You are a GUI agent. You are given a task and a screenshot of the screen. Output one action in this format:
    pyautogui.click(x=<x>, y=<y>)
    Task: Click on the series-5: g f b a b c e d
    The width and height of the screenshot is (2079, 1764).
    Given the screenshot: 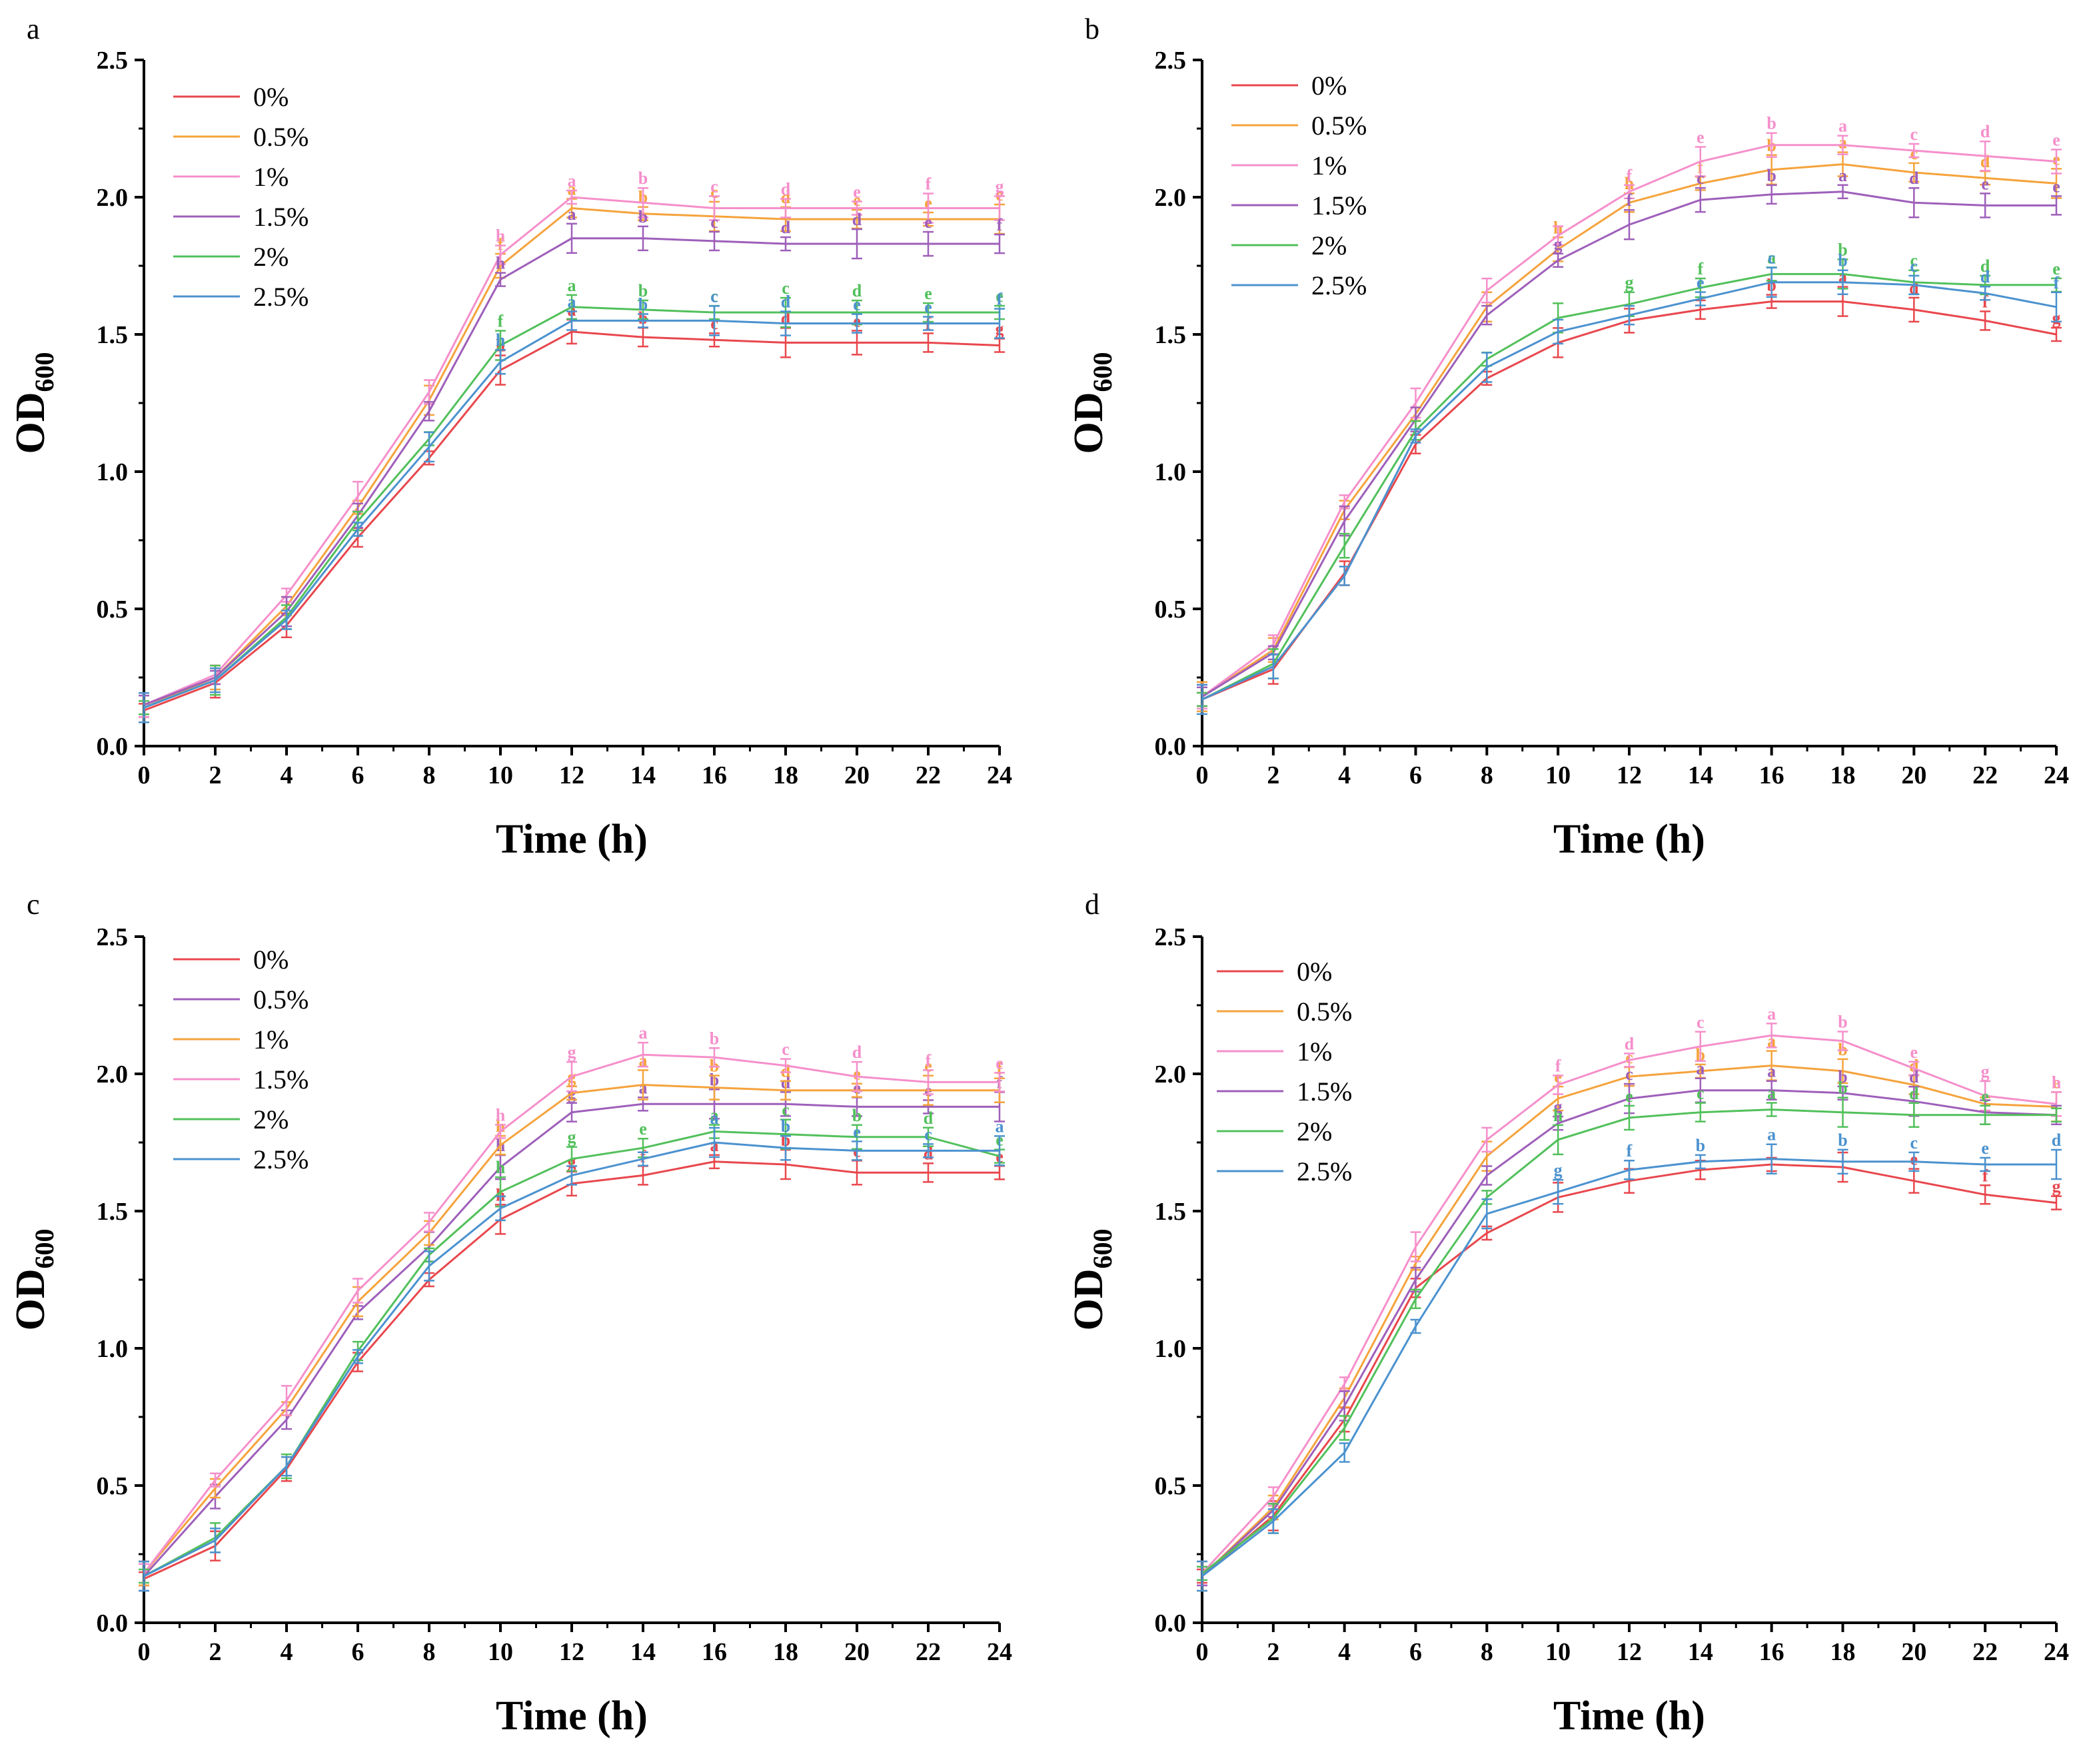 What is the action you would take?
    pyautogui.click(x=1629, y=1358)
    